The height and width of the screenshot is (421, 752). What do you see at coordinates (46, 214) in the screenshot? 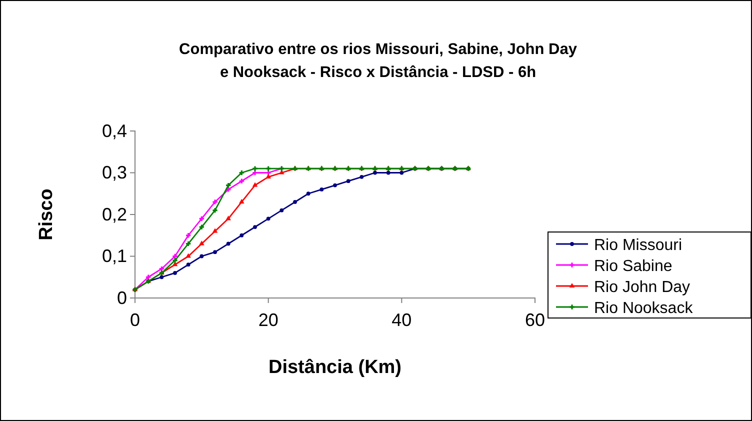
I see `y-axis-title: Risco` at bounding box center [46, 214].